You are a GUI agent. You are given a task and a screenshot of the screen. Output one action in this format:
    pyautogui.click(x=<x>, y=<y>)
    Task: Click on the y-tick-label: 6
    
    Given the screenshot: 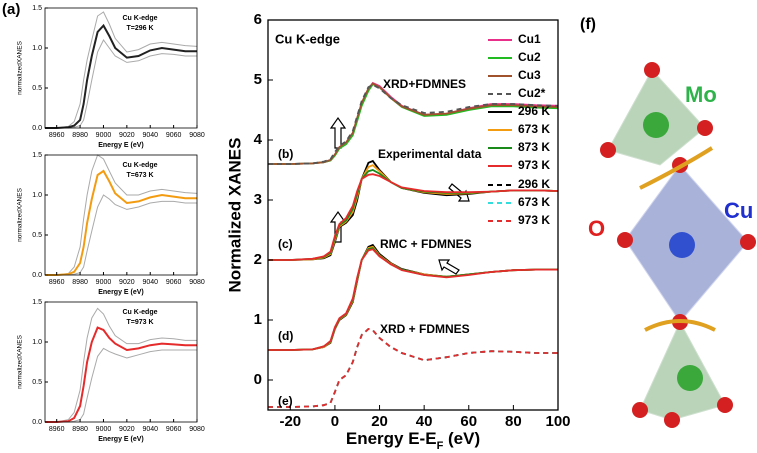 What is the action you would take?
    pyautogui.click(x=258, y=19)
    